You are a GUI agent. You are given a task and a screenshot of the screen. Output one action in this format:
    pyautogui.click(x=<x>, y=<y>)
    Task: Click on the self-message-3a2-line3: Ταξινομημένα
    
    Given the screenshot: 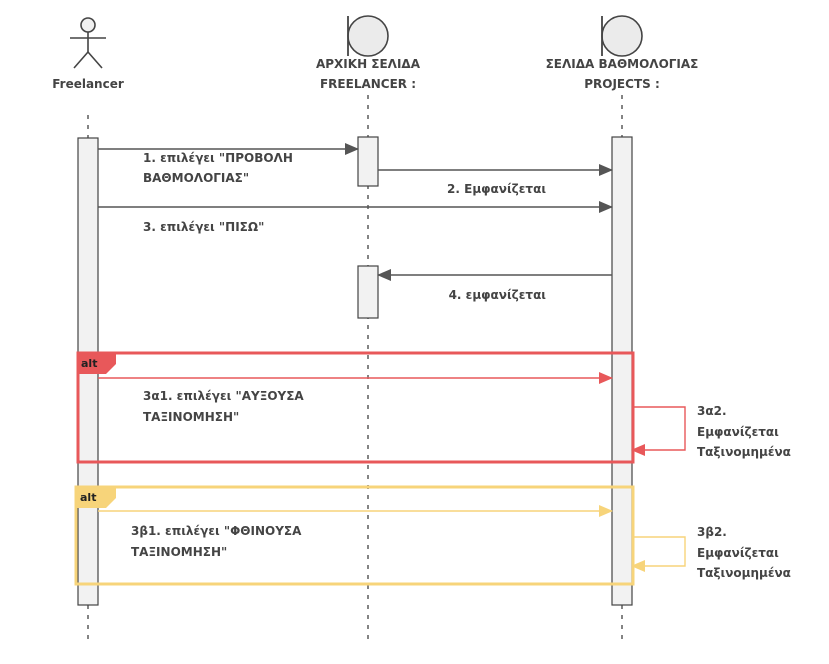 What is the action you would take?
    pyautogui.click(x=744, y=452)
    